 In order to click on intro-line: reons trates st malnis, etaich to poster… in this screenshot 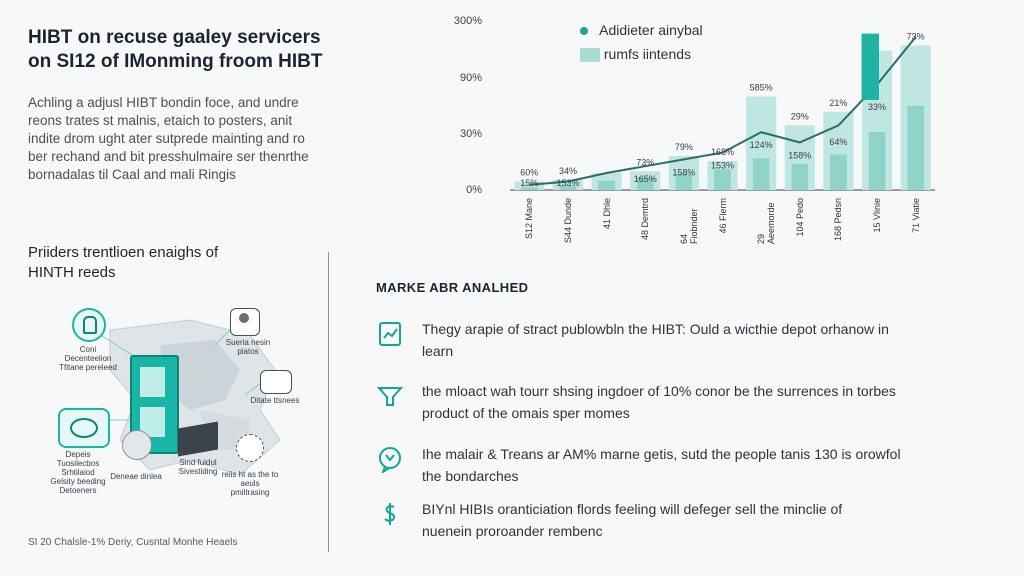, I will do `click(160, 120)`.